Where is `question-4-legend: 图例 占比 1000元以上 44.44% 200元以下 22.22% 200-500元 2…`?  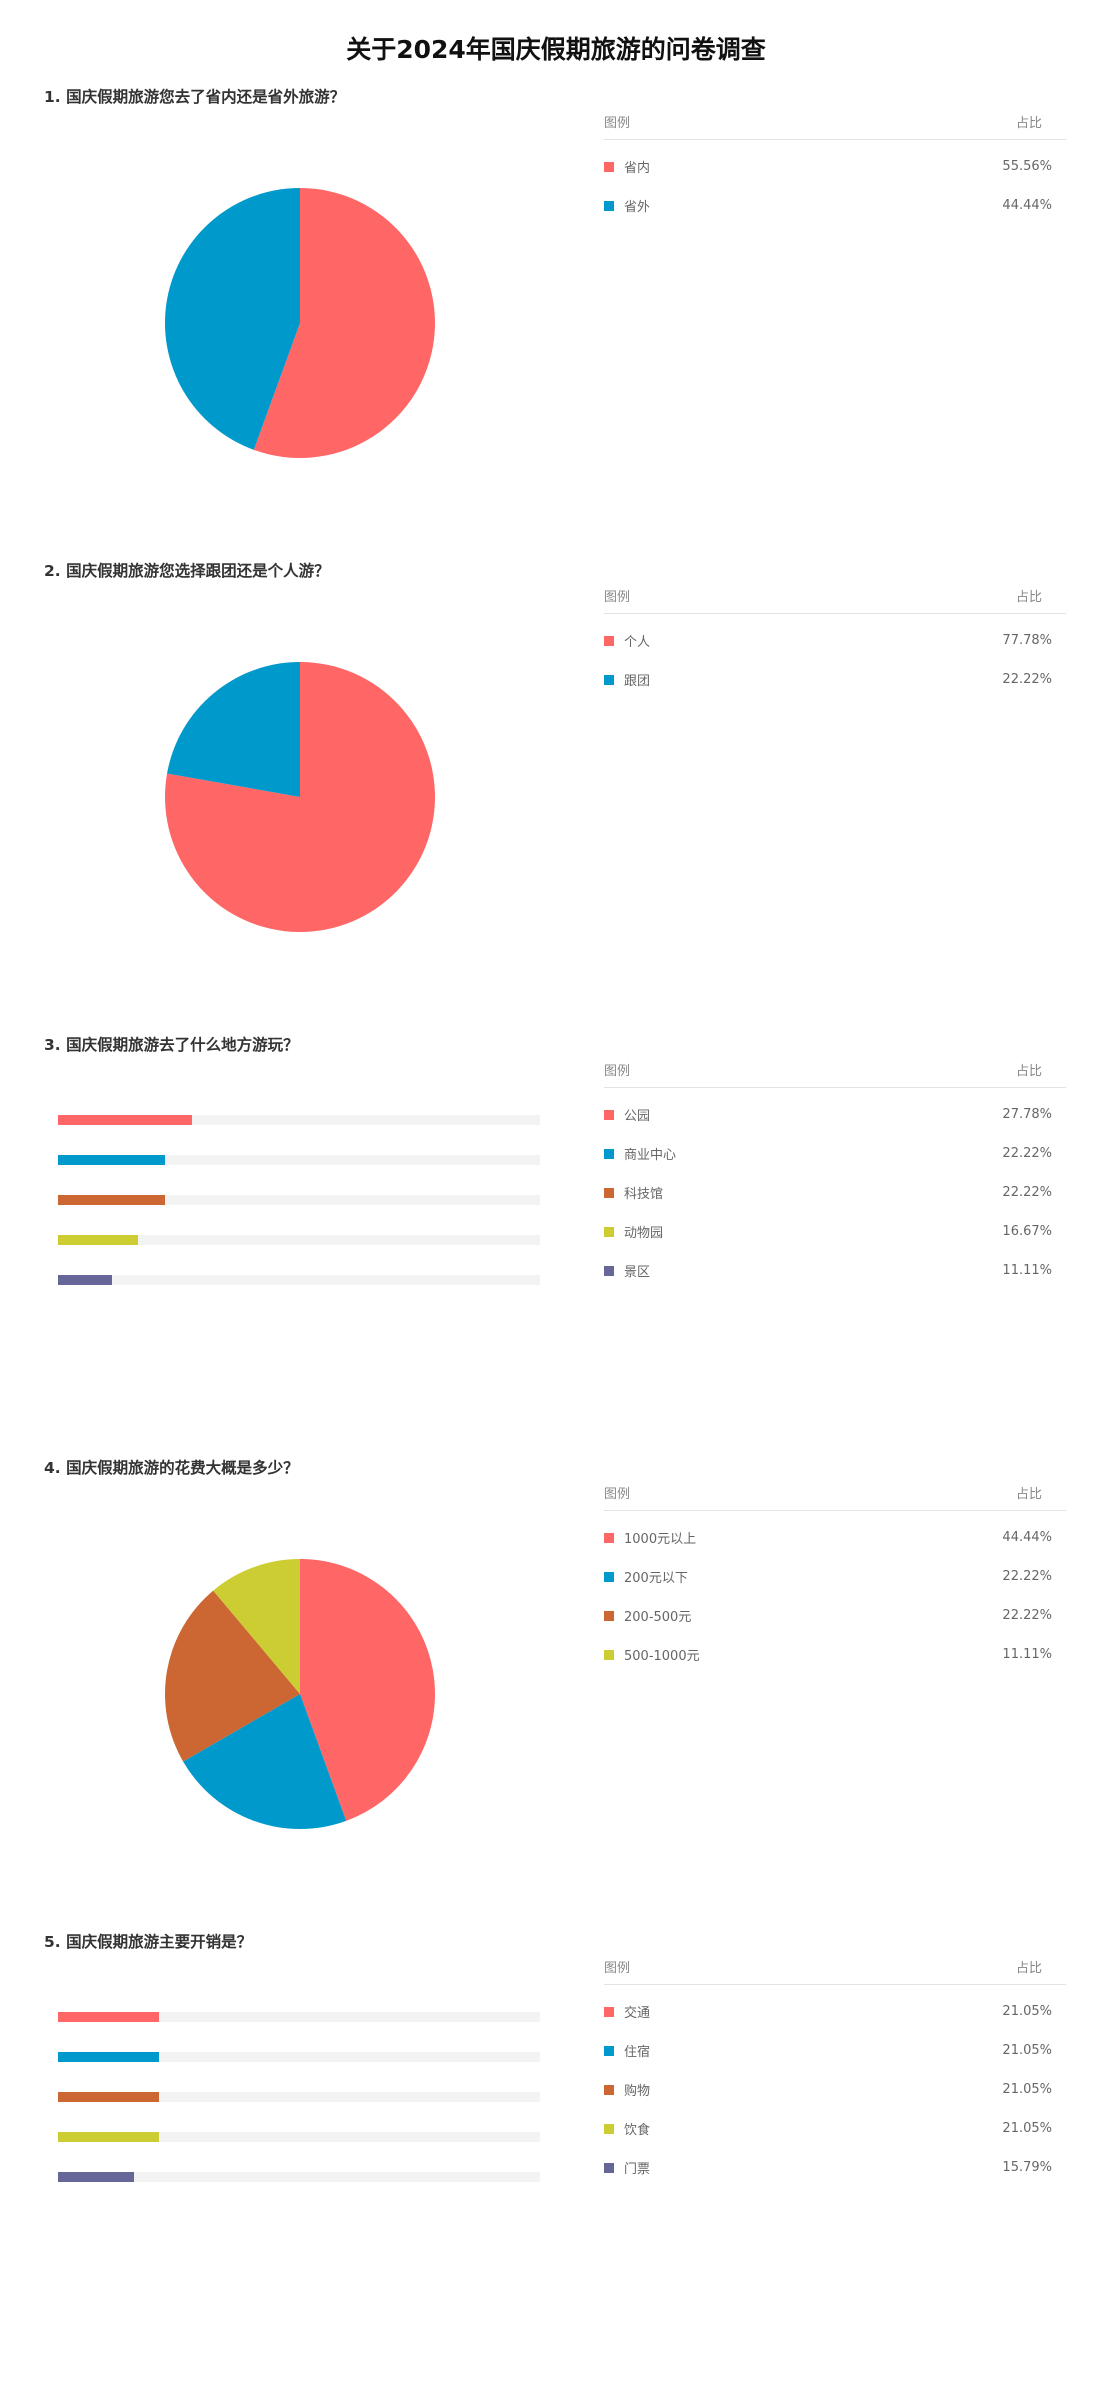
question-4-legend: 图例 占比 1000元以上 44.44% 200元以下 22.22% 200-500元 2… is located at coordinates (835, 1574).